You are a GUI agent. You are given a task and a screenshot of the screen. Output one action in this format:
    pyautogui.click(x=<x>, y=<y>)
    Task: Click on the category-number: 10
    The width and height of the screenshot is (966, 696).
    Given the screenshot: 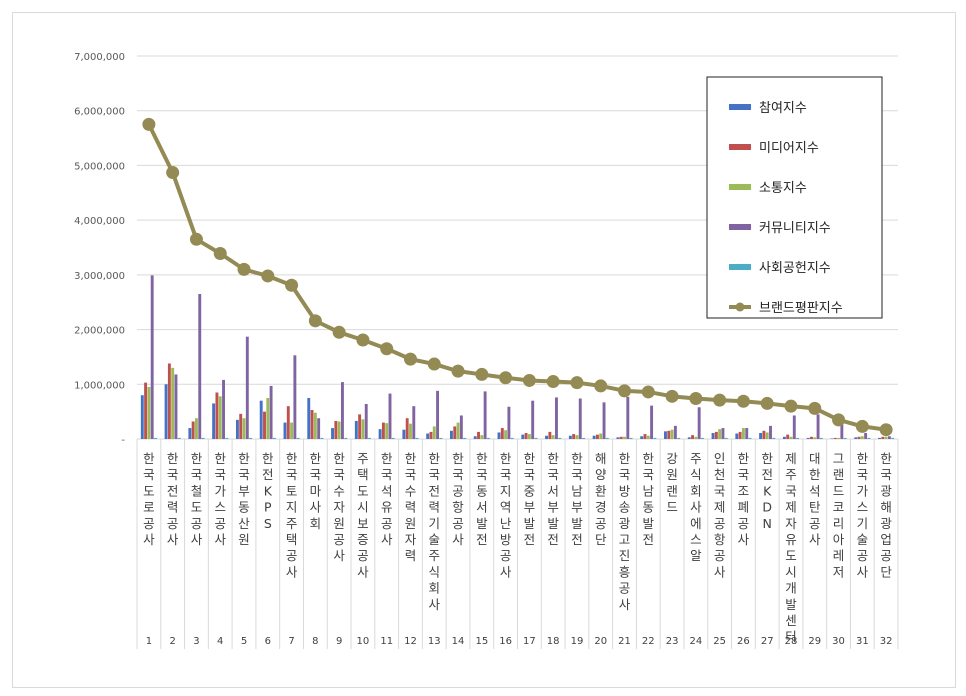 What is the action you would take?
    pyautogui.click(x=363, y=641)
    